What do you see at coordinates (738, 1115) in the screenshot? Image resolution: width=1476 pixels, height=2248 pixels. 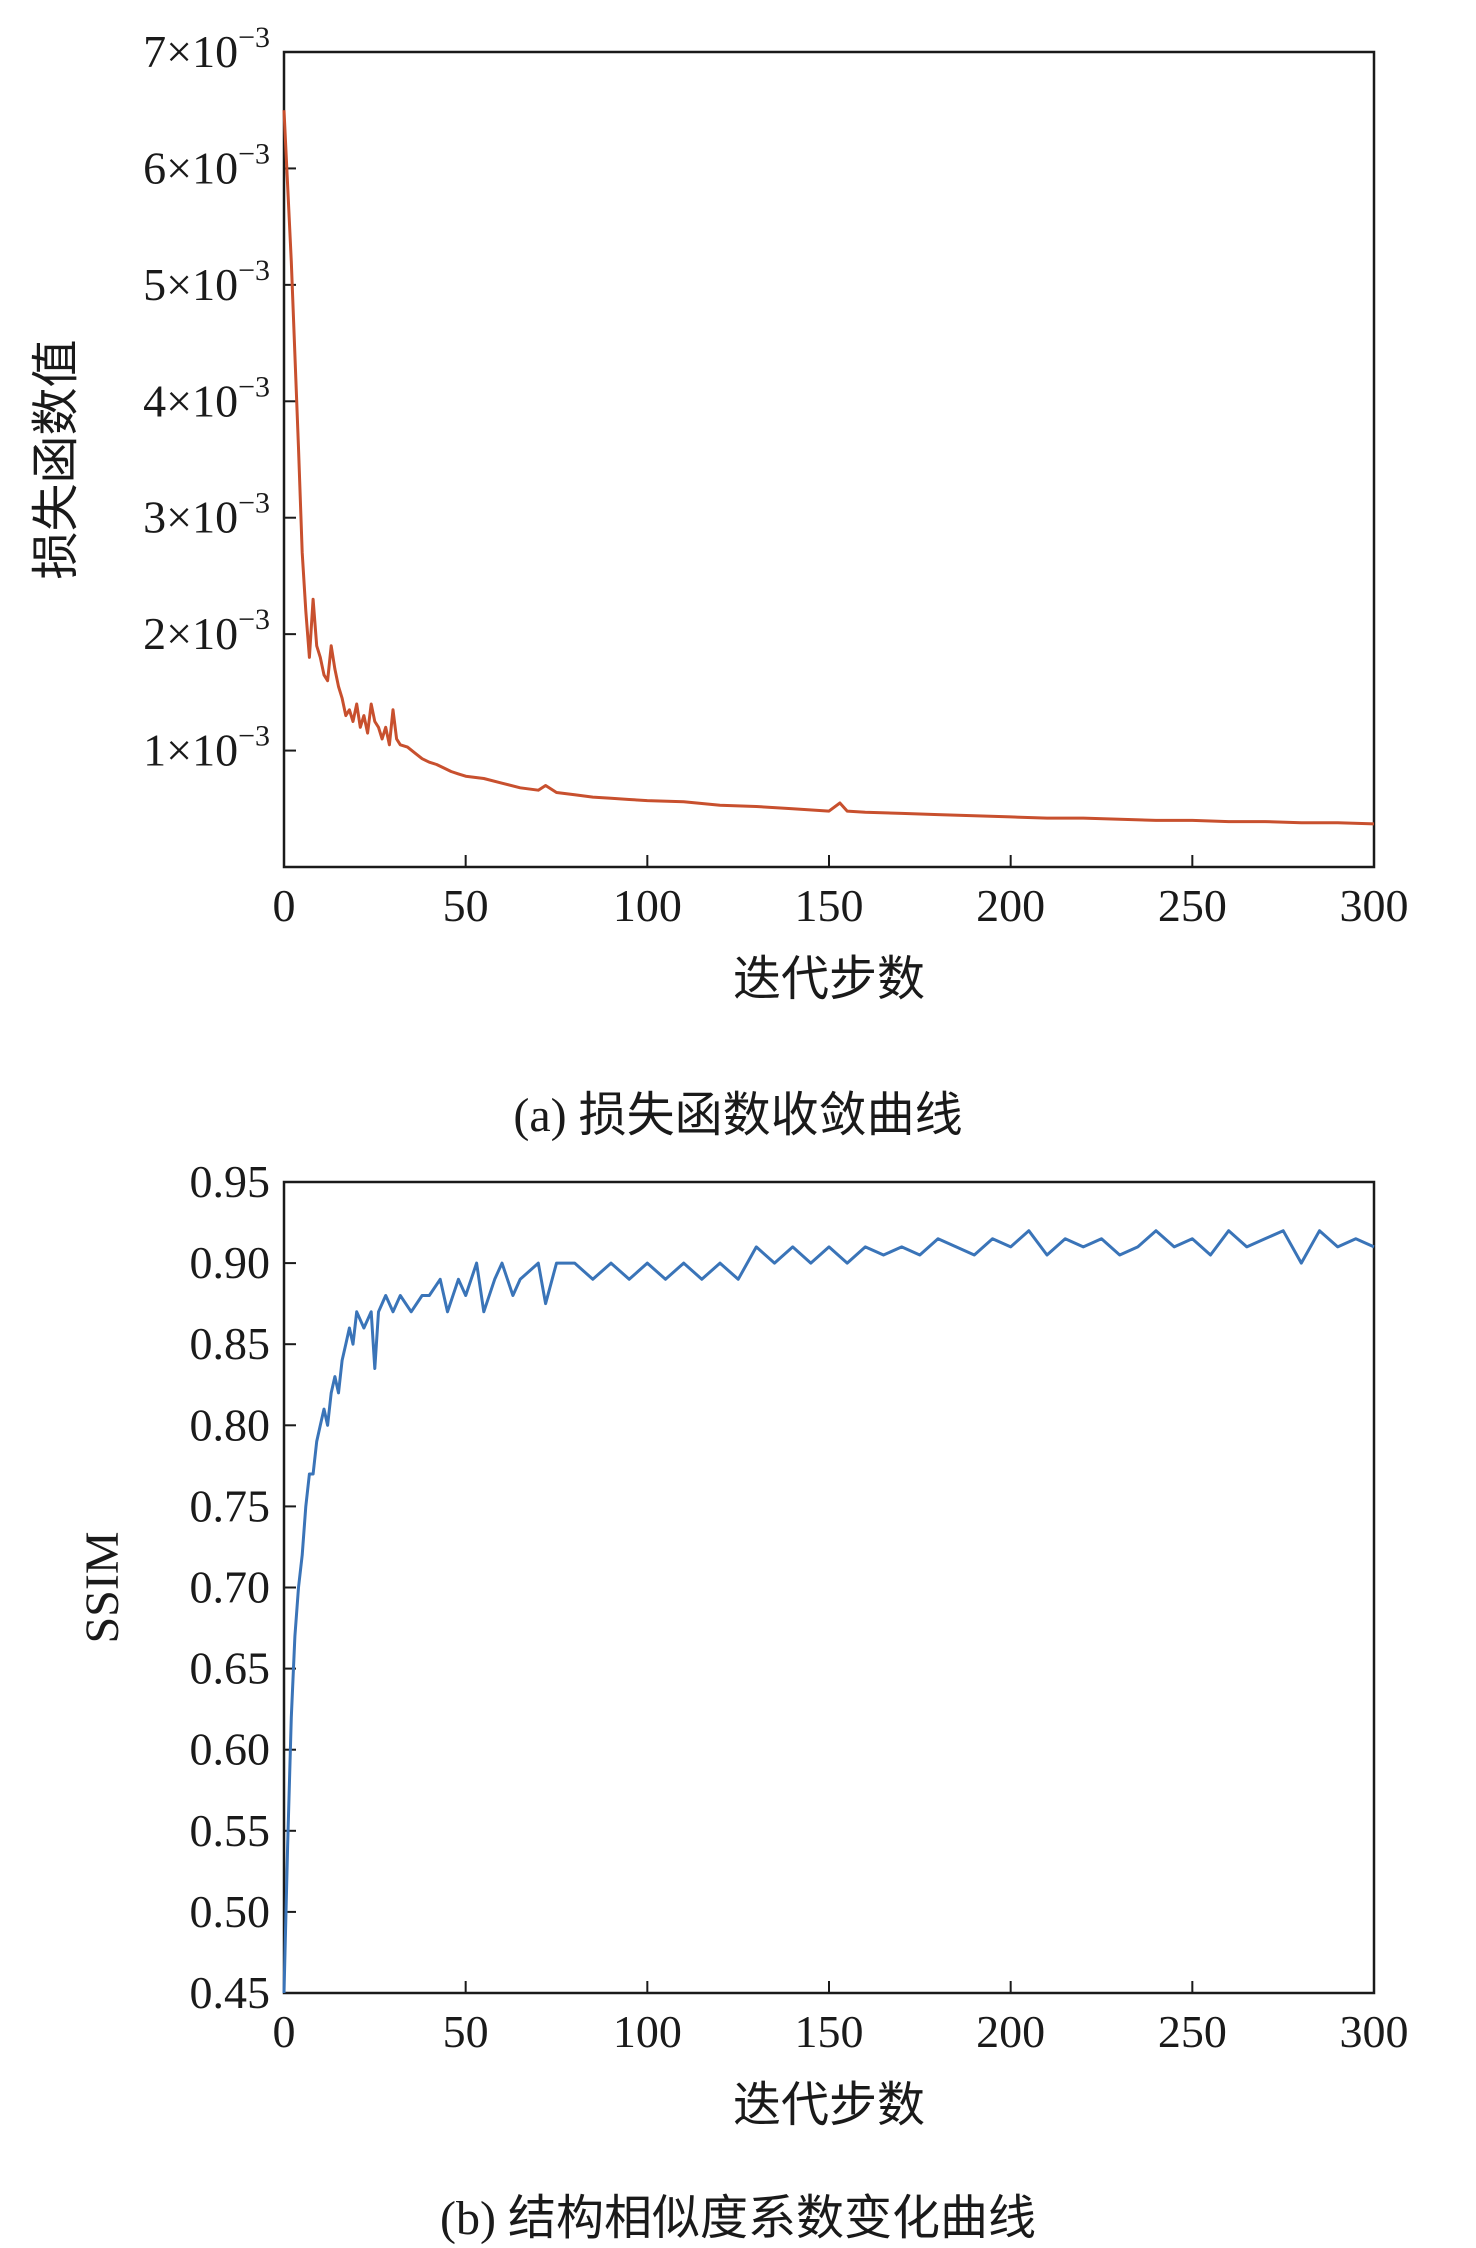 I see `loss-chart-caption: (a) 损失函数收敛曲线` at bounding box center [738, 1115].